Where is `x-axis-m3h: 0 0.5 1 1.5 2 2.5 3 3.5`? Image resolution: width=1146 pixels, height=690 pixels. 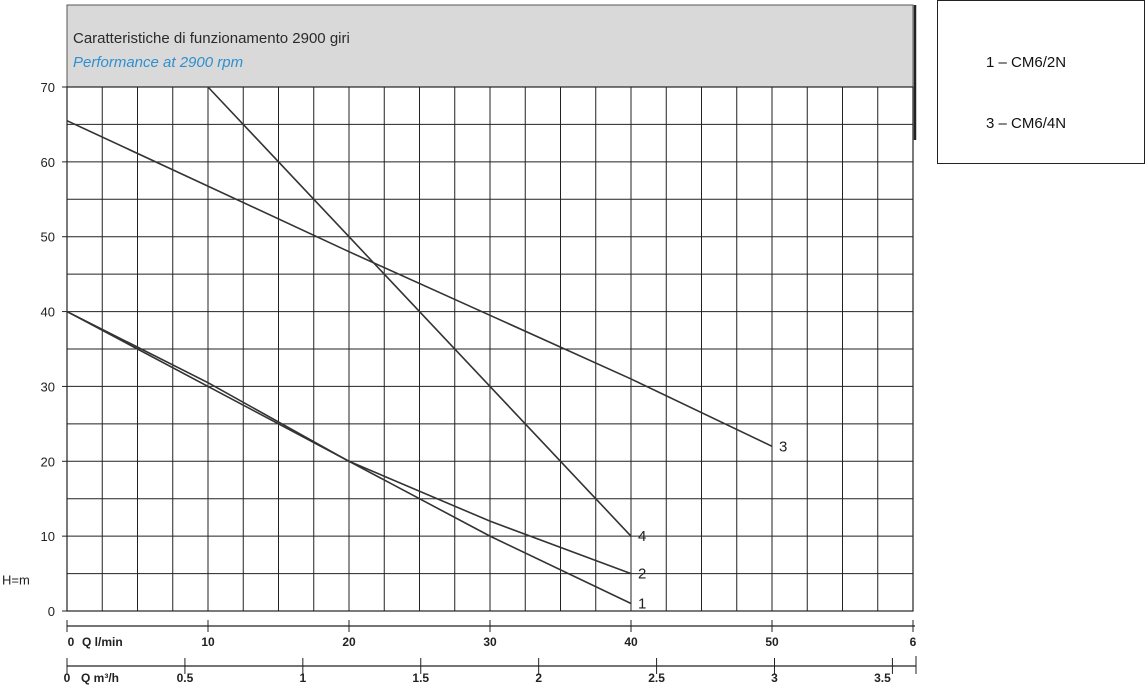
x-axis-m3h: 0 0.5 1 1.5 2 2.5 3 3.5 is located at coordinates (490, 670).